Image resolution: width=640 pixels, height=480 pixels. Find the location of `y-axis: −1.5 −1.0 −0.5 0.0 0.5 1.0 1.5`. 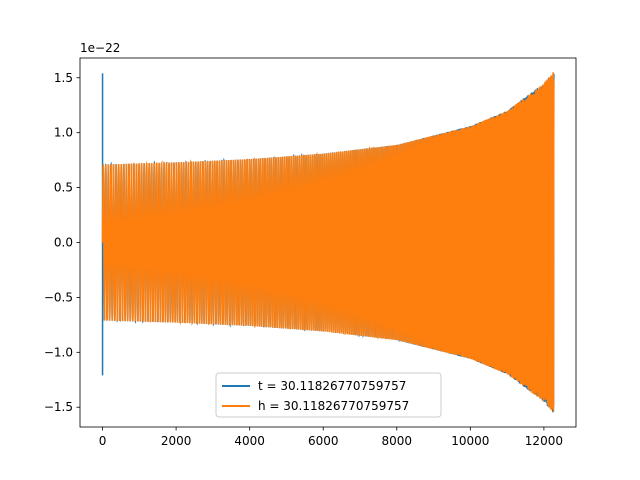

y-axis: −1.5 −1.0 −0.5 0.0 0.5 1.0 1.5 is located at coordinates (62, 242).